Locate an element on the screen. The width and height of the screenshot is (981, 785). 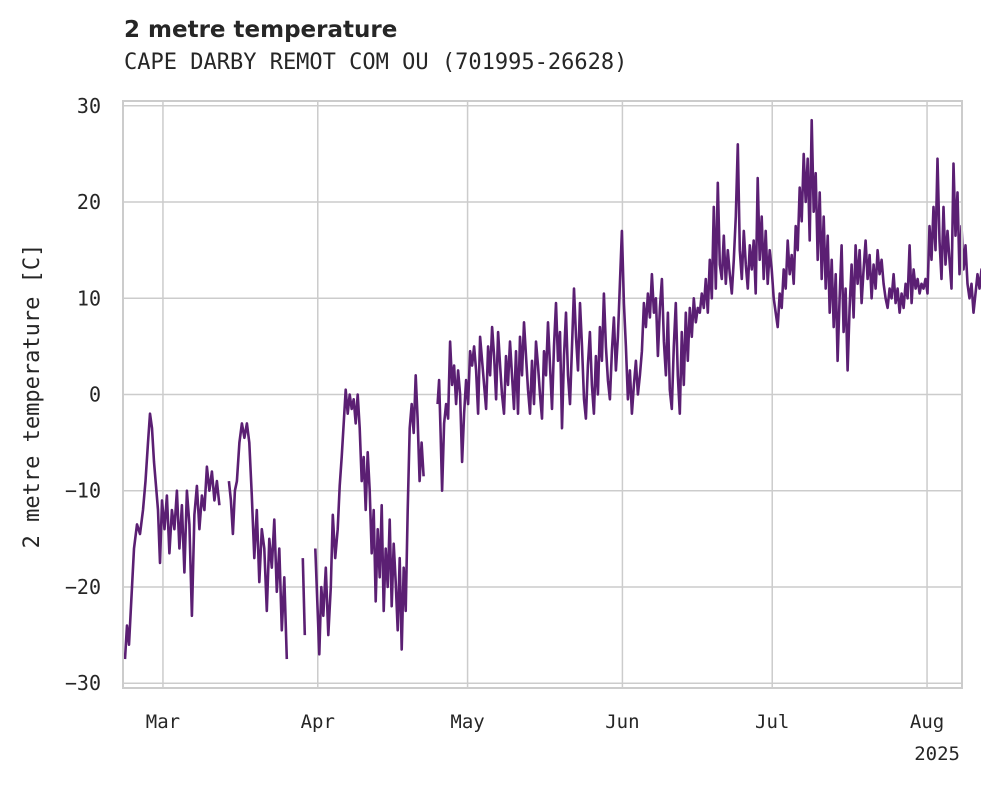
x-tick-label: Aug is located at coordinates (927, 722).